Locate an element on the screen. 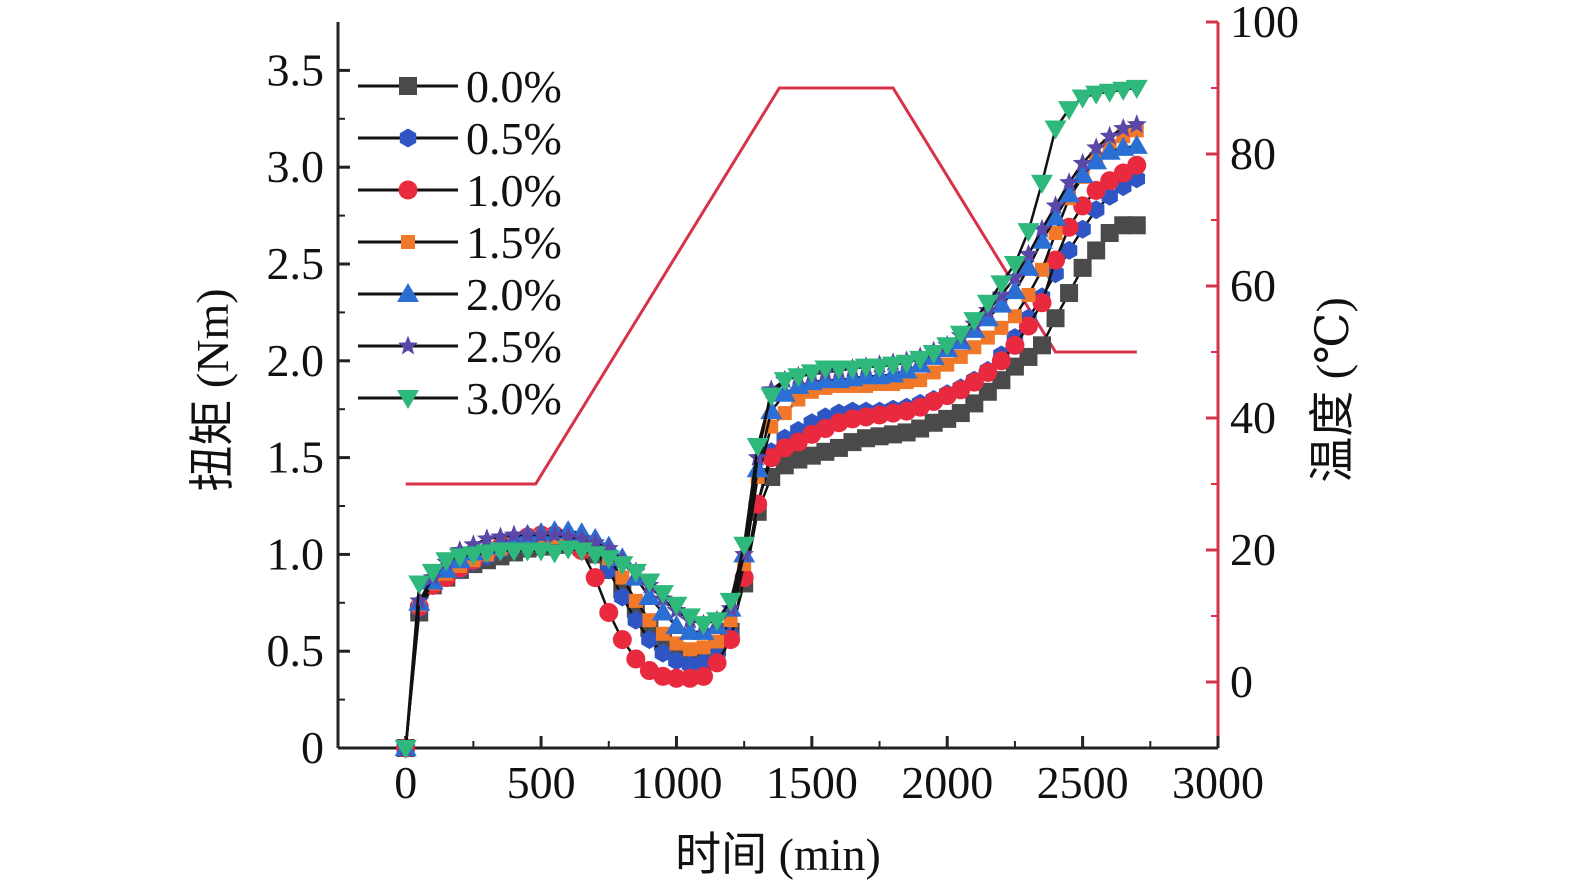  legend-label: 2.0% is located at coordinates (514, 294).